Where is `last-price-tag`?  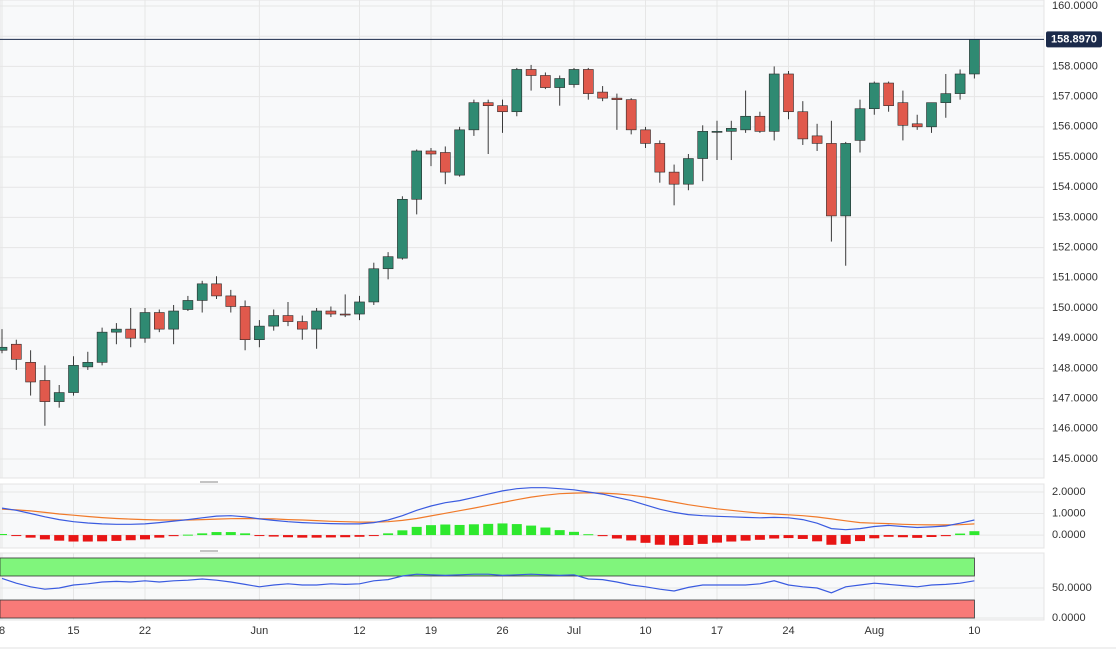 last-price-tag is located at coordinates (1074, 39).